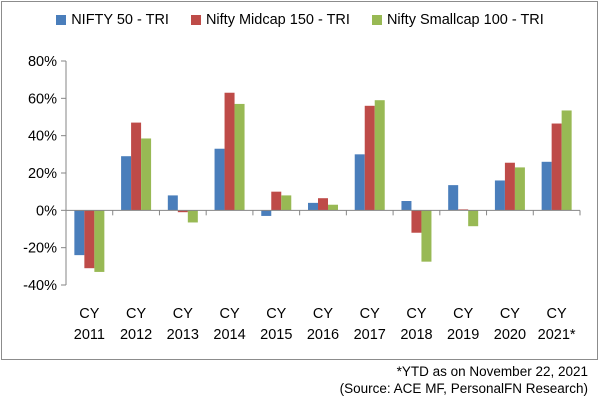  I want to click on y-tick-label: 40%, so click(42, 137).